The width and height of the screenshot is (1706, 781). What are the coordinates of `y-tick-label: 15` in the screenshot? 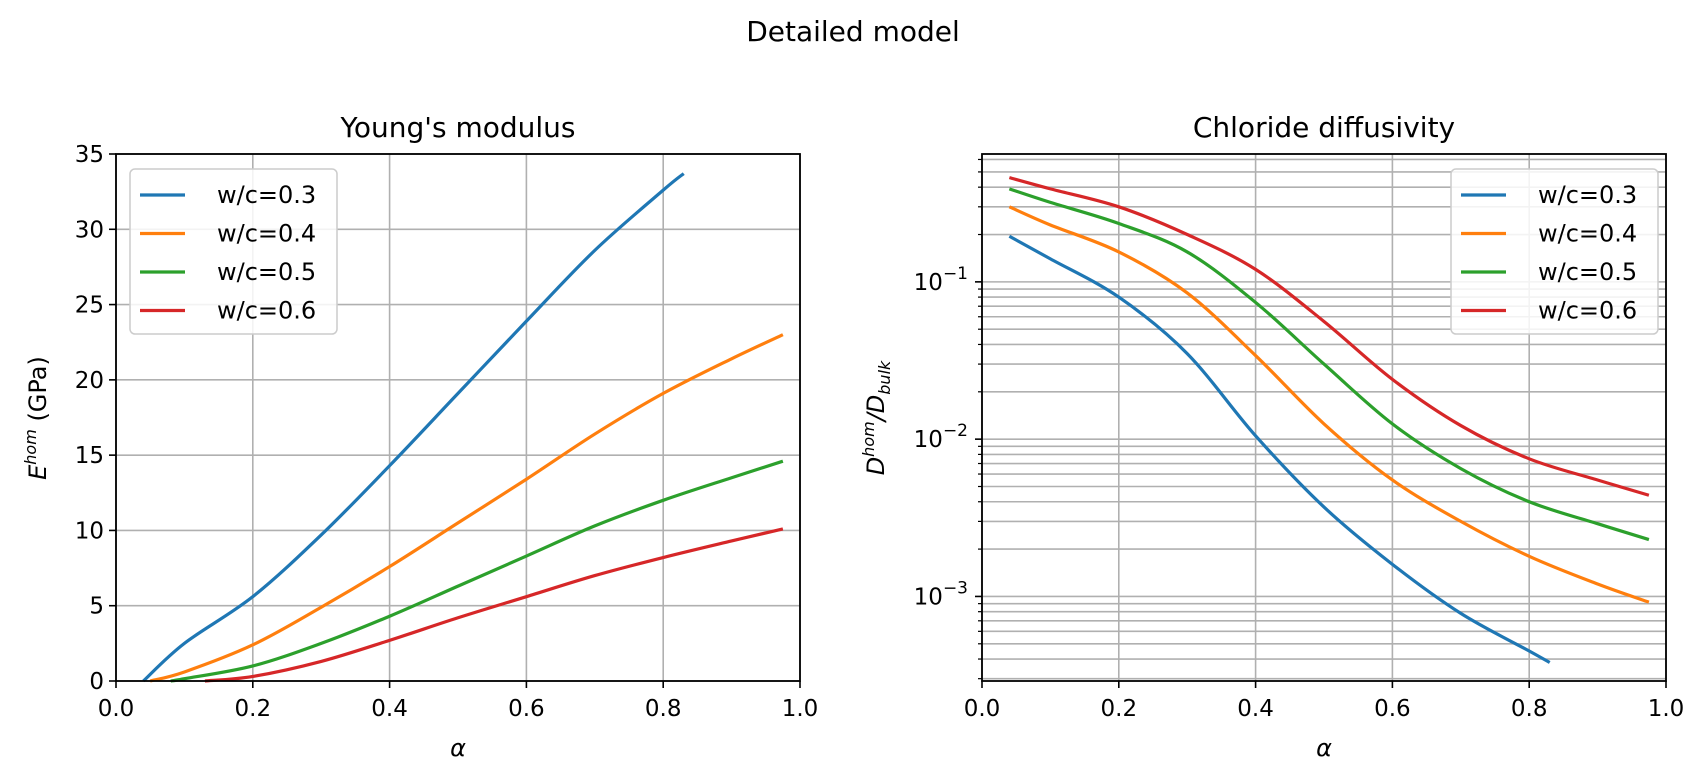 It's located at (89, 456).